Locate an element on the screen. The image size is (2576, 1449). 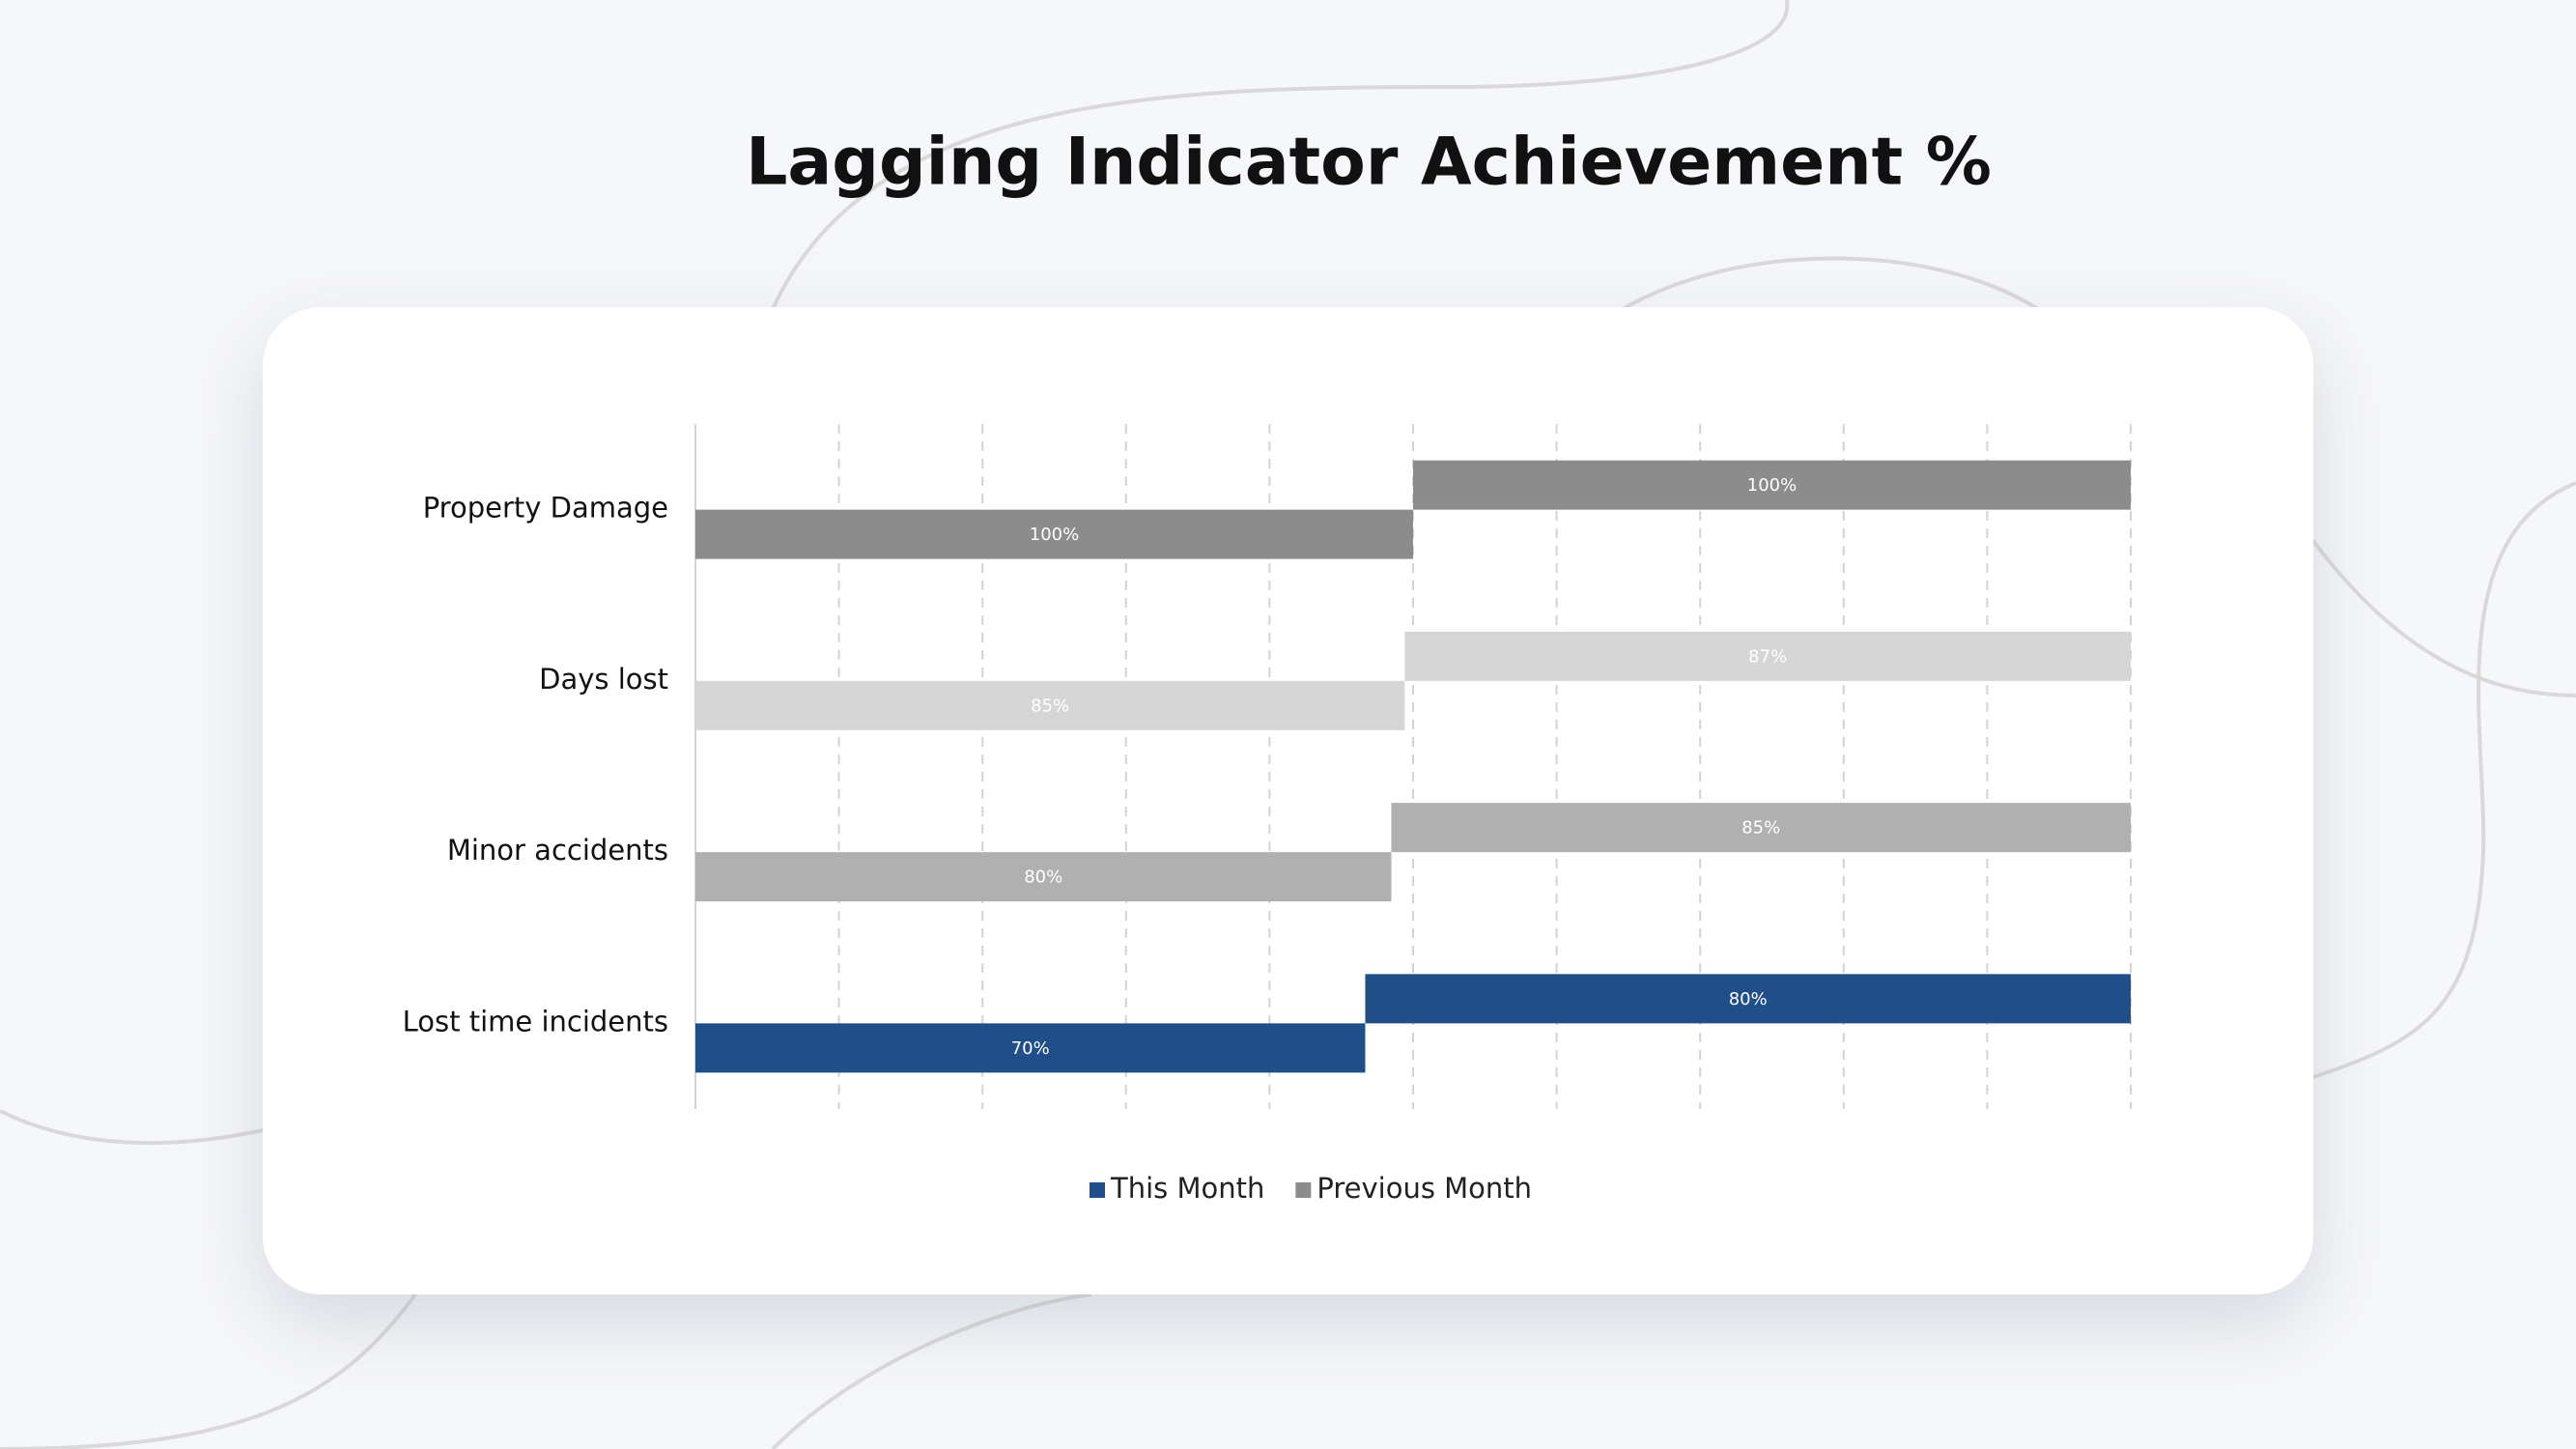
chart-title: Lagging Indicator Achievement % is located at coordinates (1369, 163).